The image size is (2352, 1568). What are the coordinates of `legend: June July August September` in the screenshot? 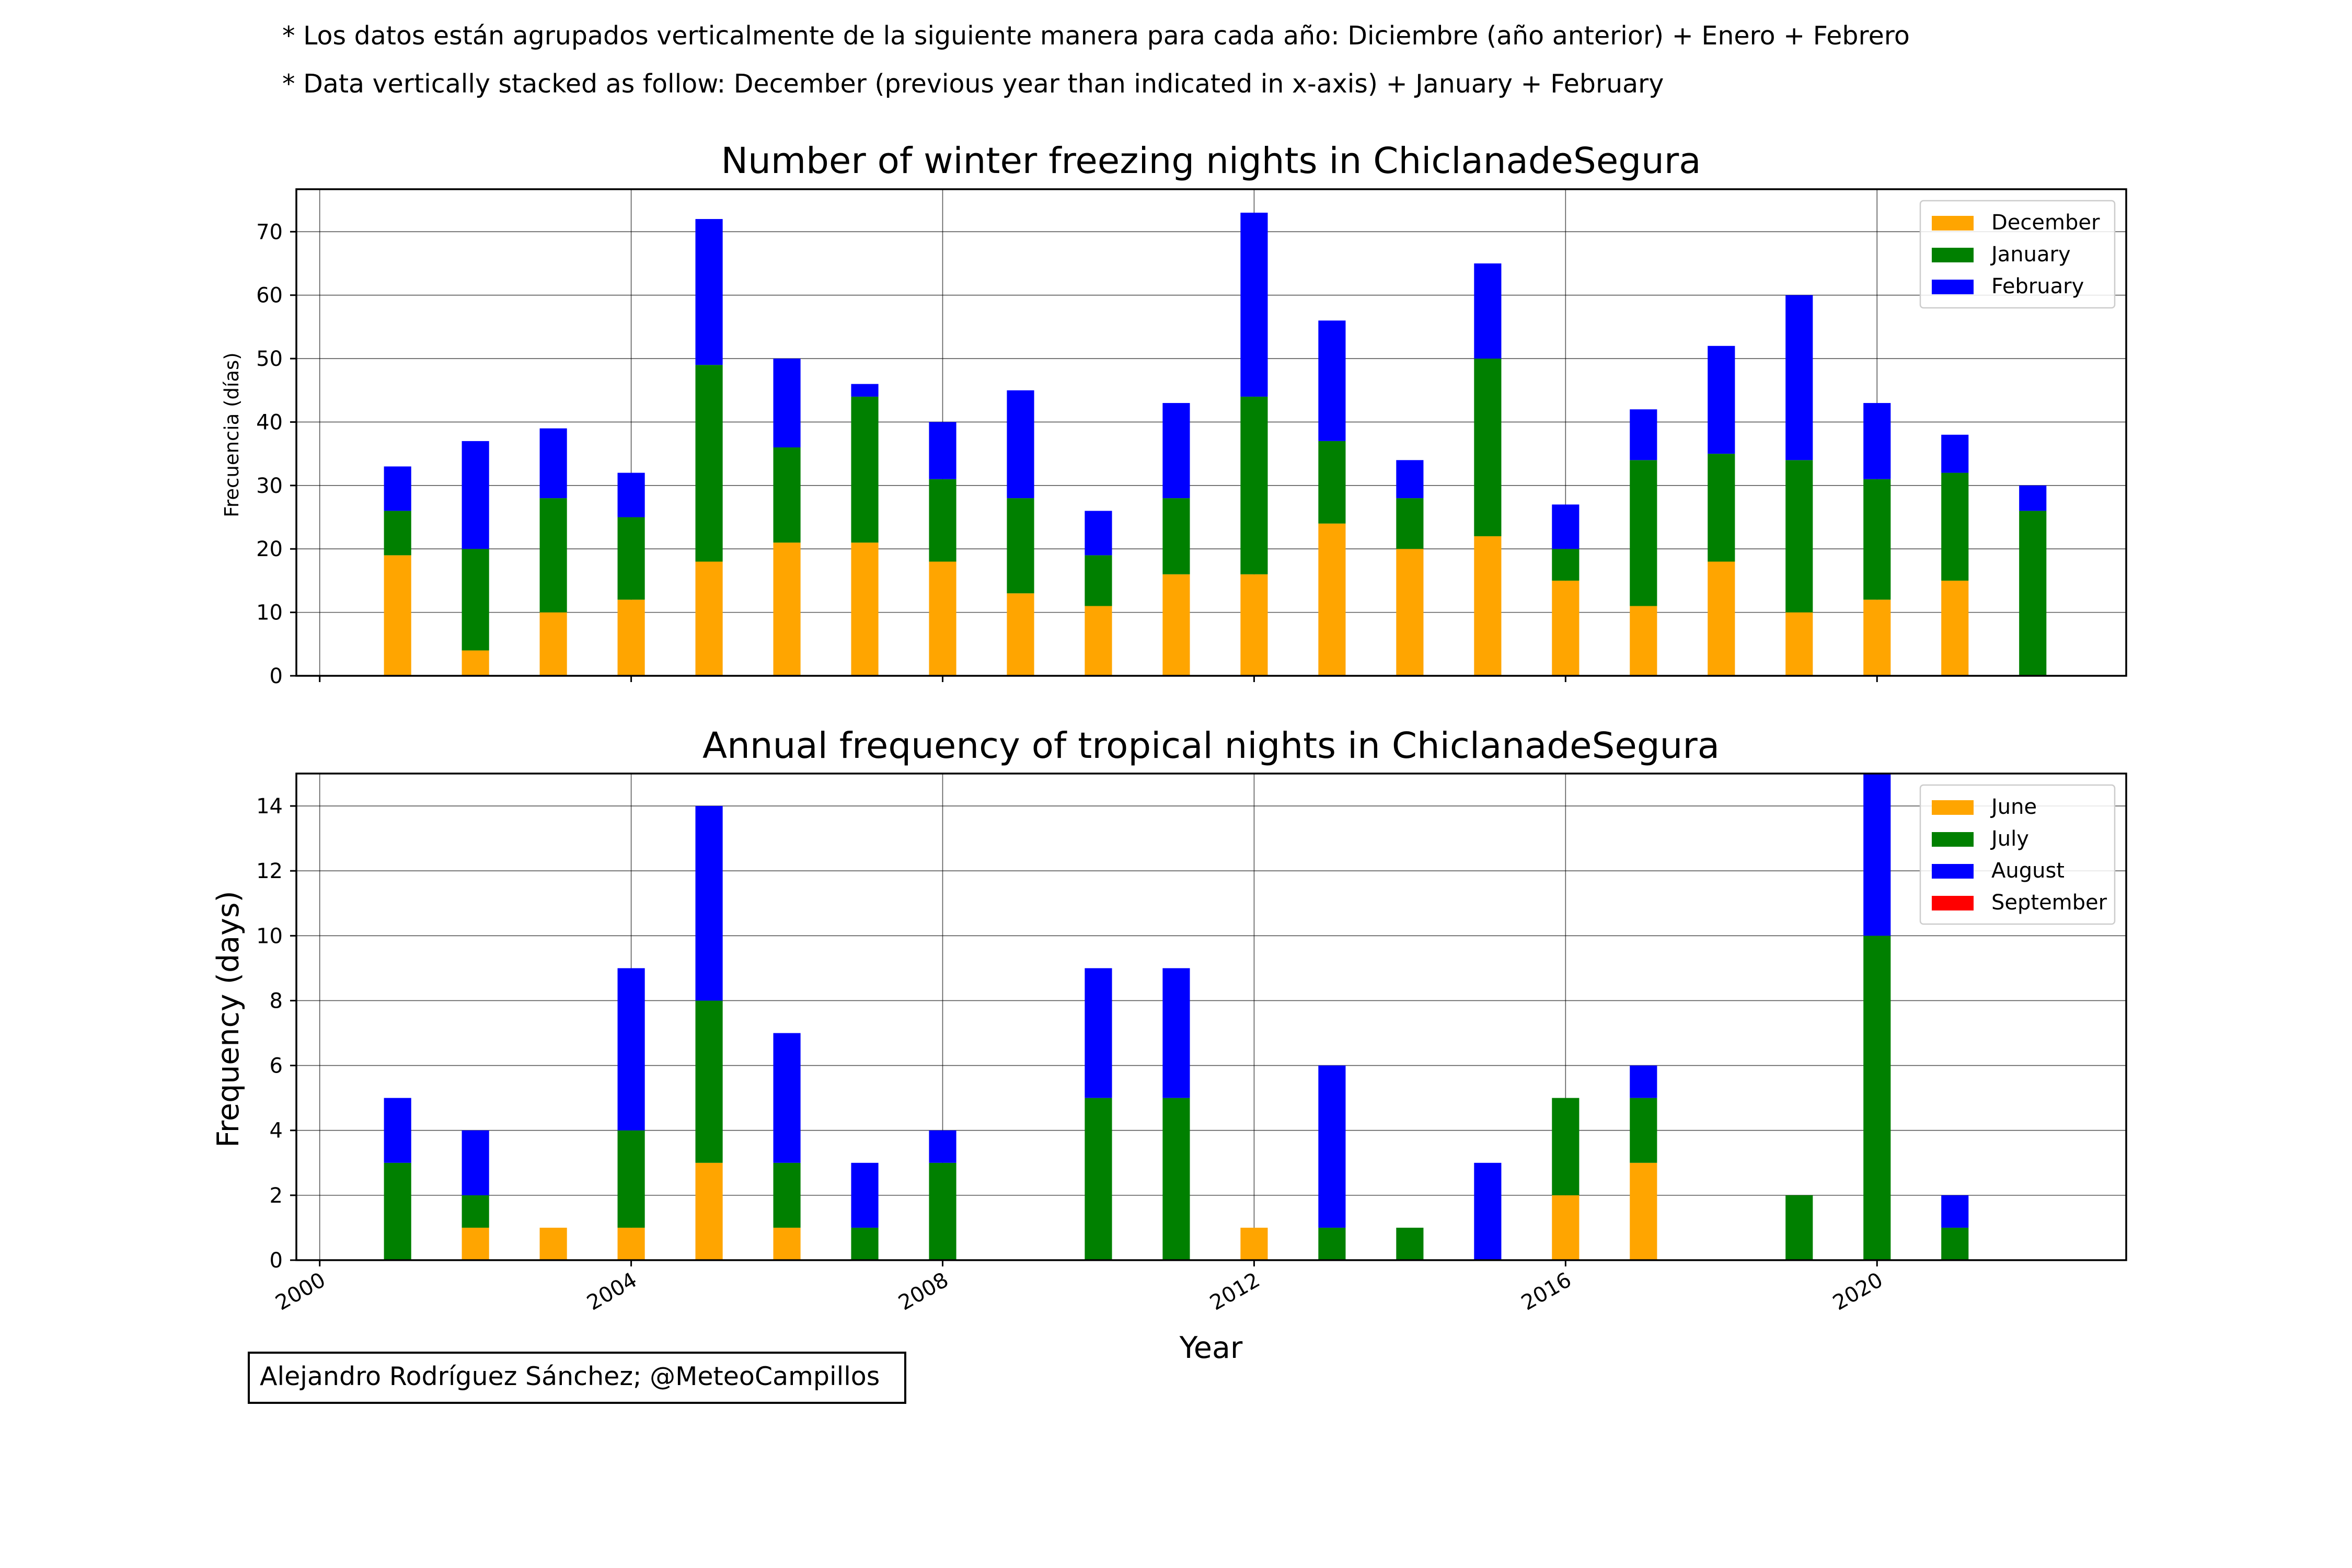 It's located at (2017, 854).